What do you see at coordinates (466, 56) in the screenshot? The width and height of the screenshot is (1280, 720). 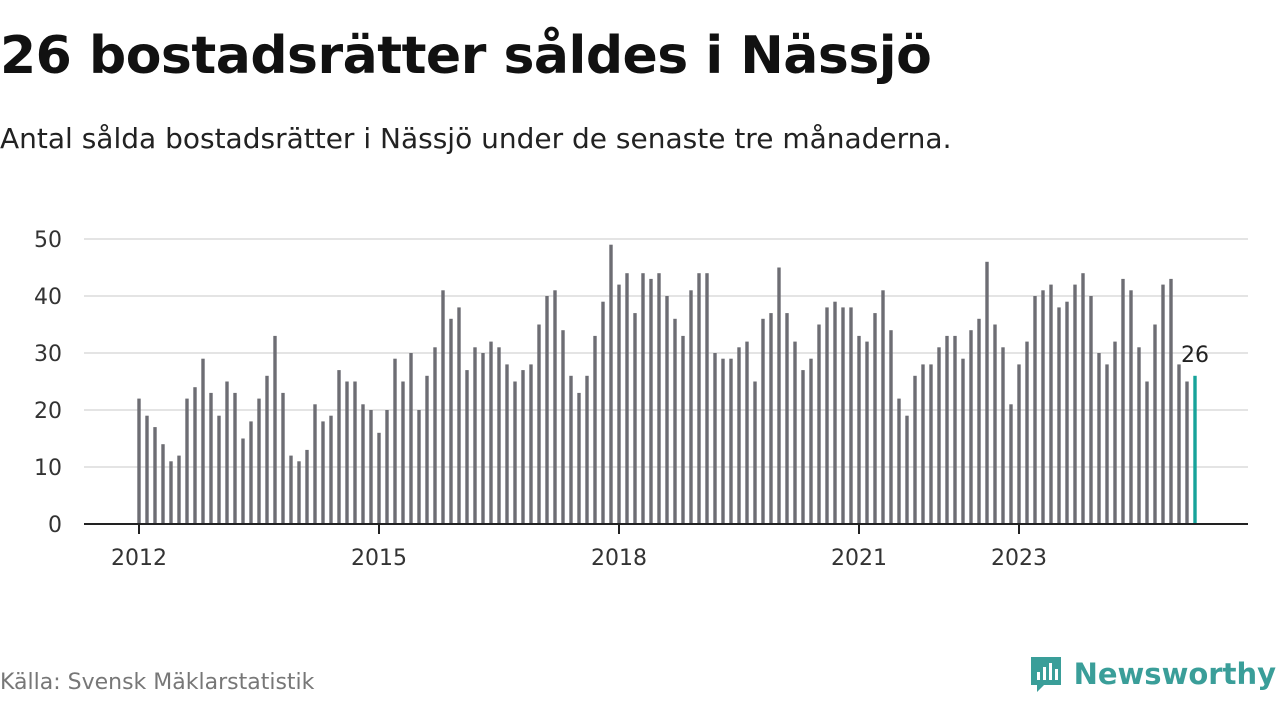 I see `chart-title: 26 bostadsrätter såldes i Nässjö` at bounding box center [466, 56].